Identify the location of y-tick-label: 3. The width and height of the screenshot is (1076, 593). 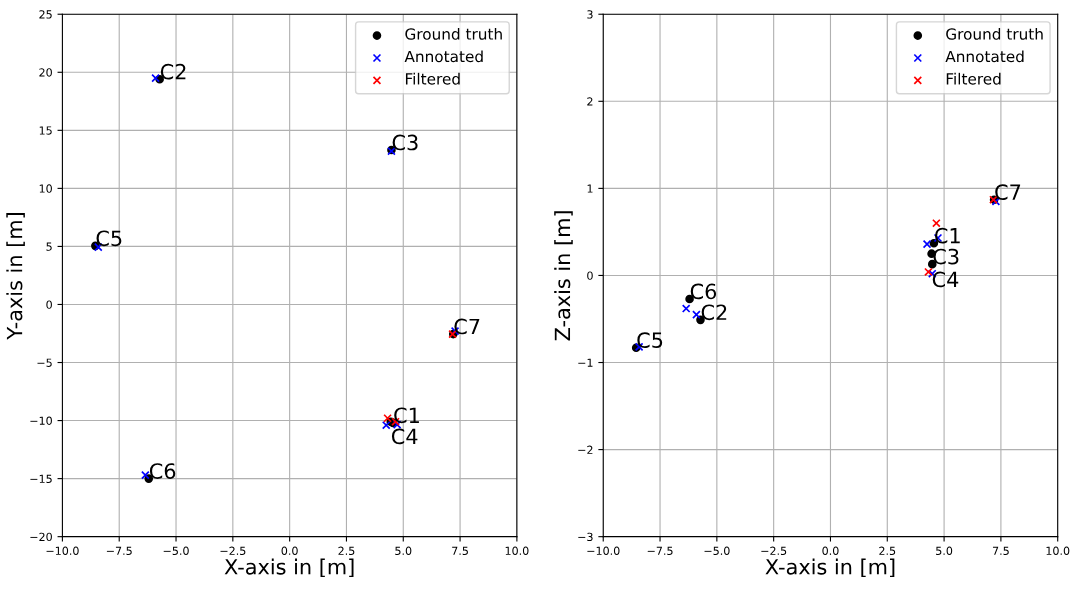
(590, 14).